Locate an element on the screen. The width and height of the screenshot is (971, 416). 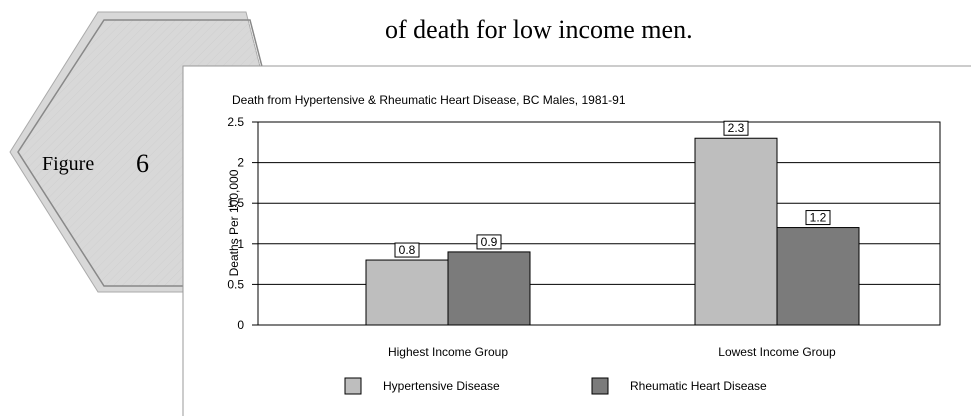
value-label: 0.8 is located at coordinates (407, 250).